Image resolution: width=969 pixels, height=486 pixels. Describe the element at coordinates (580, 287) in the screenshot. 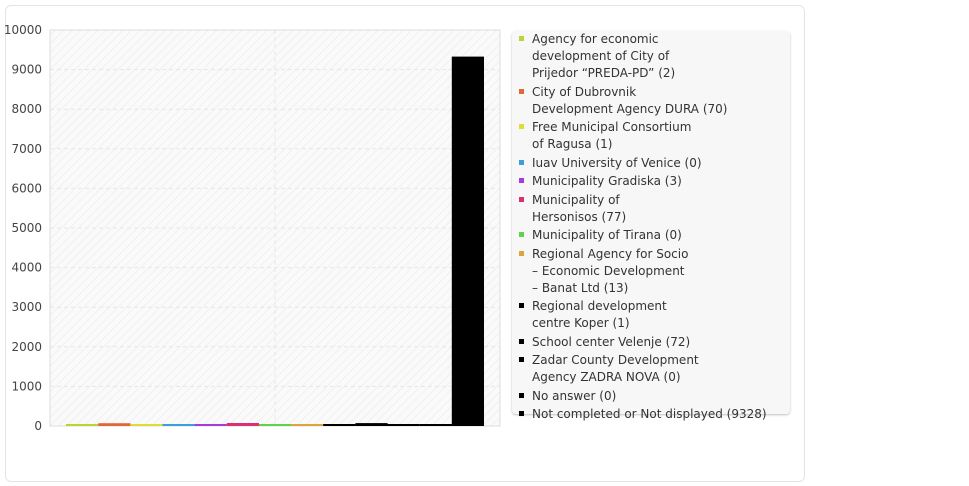

I see `legend-label: – Banat Ltd (13)` at that location.